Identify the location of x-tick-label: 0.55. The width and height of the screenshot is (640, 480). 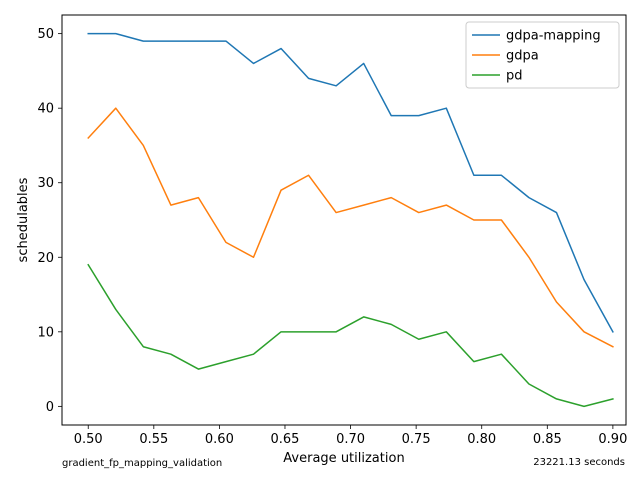
(153, 439).